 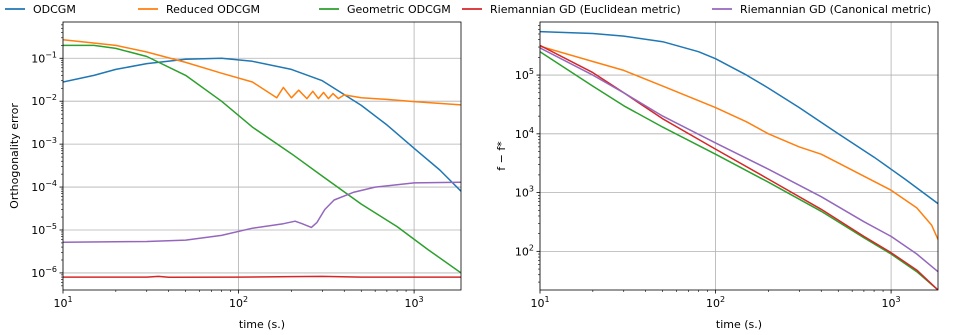 What do you see at coordinates (262, 72) in the screenshot?
I see `series-line-reduced-odcgm` at bounding box center [262, 72].